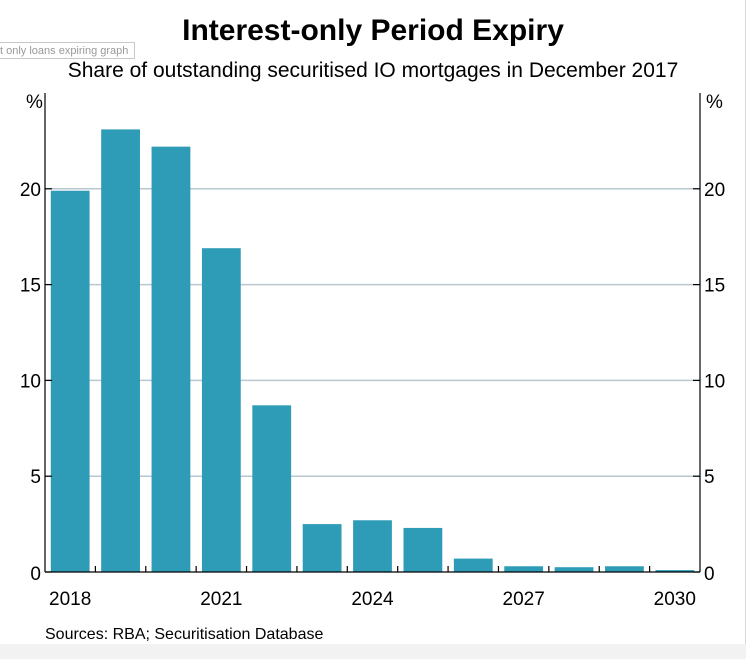 The width and height of the screenshot is (746, 659). What do you see at coordinates (184, 634) in the screenshot?
I see `chart-source: Sources: RBA; Securitisation Database` at bounding box center [184, 634].